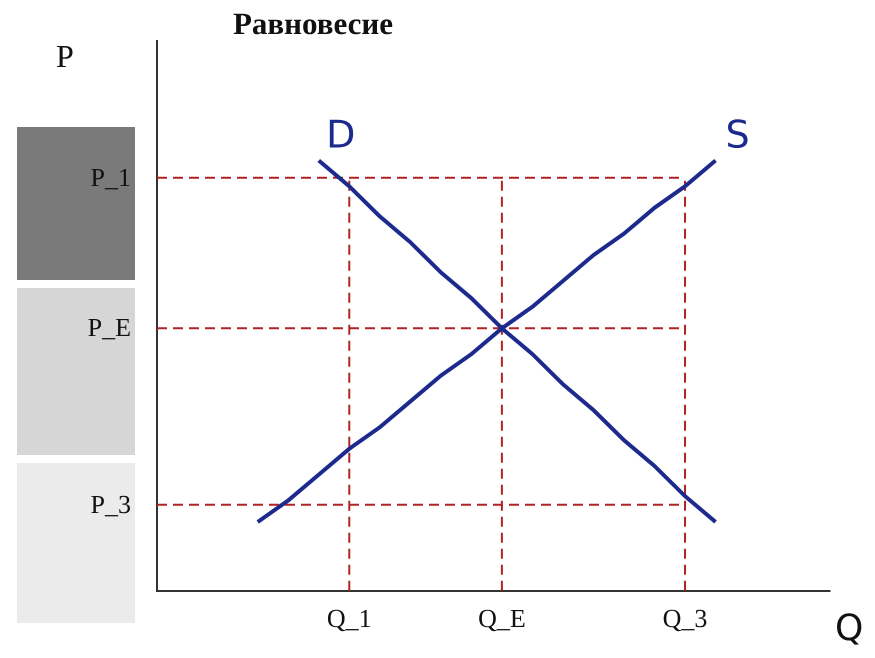 This screenshot has width=875, height=658. I want to click on ref-line-label: P_E, so click(109, 328).